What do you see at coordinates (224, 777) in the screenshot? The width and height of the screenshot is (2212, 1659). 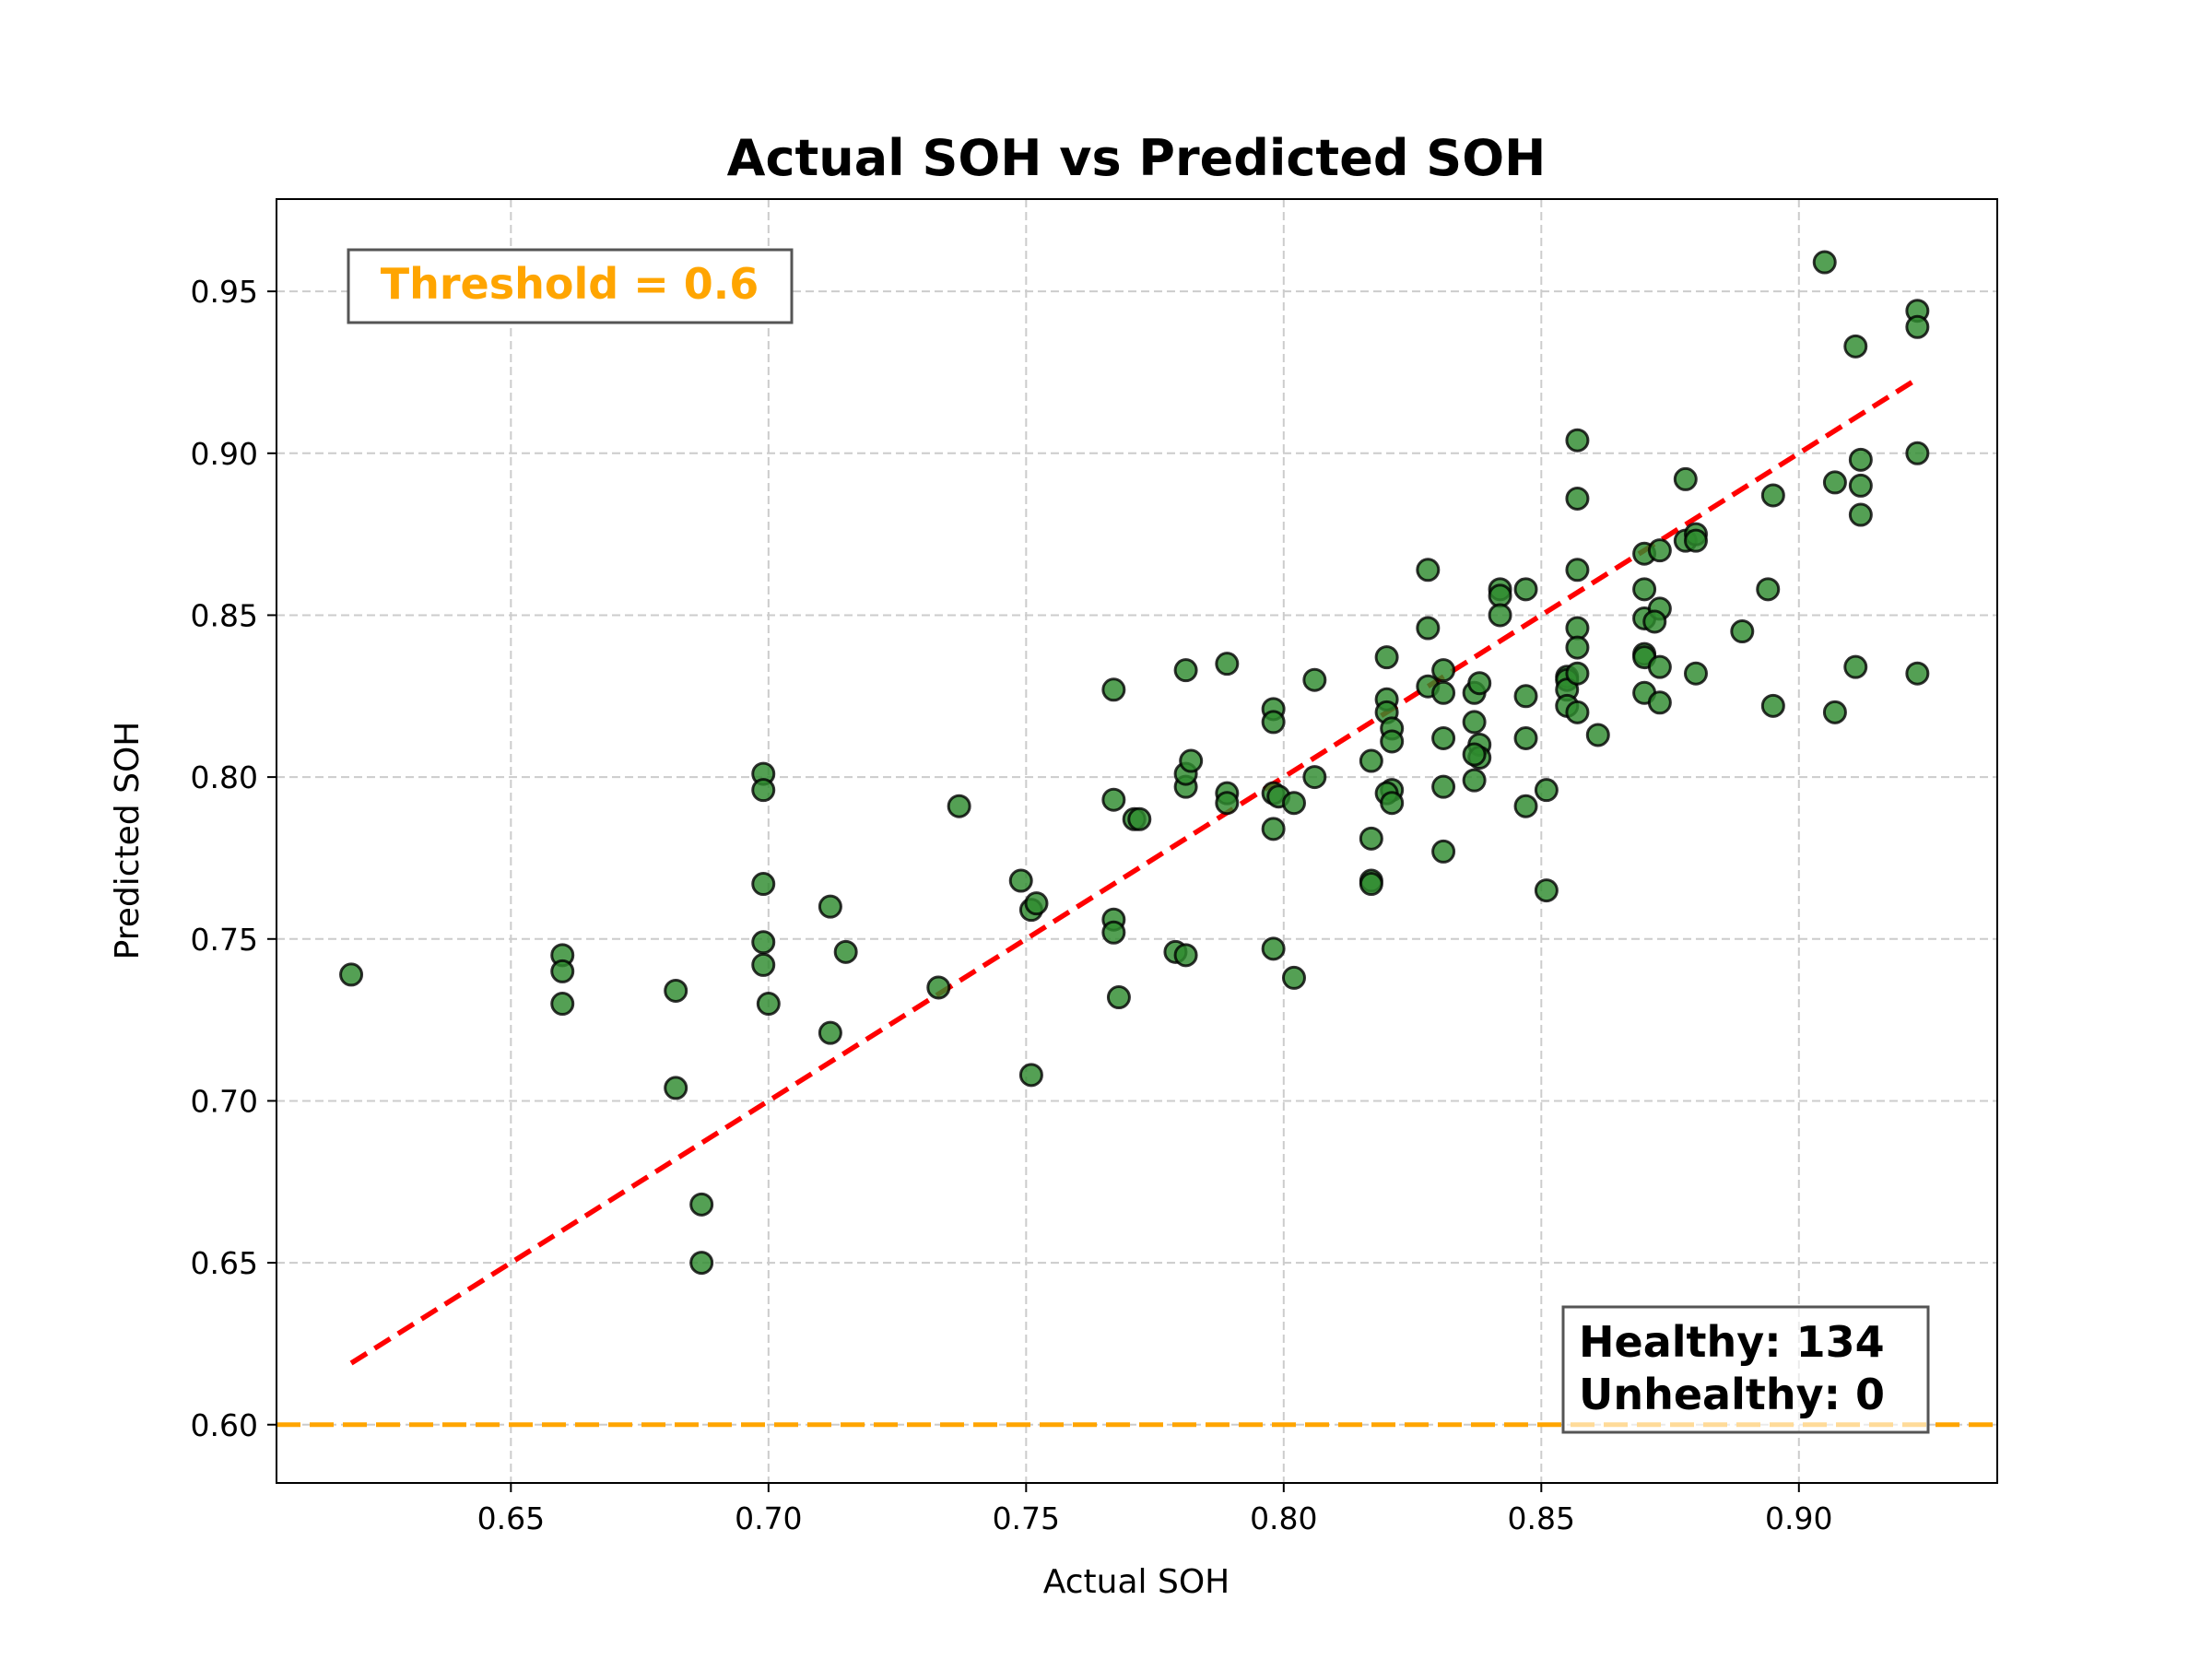 I see `y-tick-label: 0.80` at bounding box center [224, 777].